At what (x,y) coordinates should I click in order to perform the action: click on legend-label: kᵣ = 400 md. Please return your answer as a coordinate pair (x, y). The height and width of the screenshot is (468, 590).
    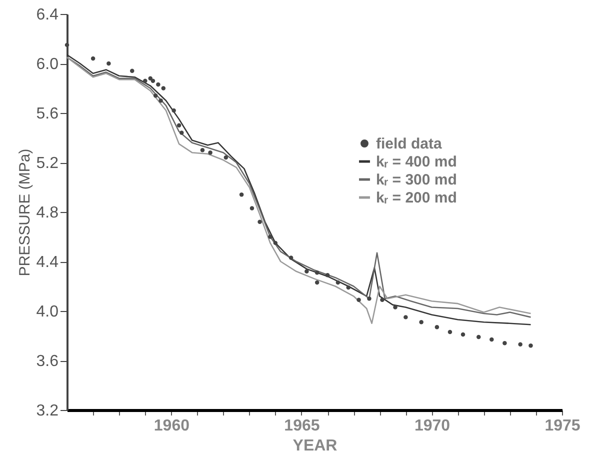
    Looking at the image, I should click on (416, 162).